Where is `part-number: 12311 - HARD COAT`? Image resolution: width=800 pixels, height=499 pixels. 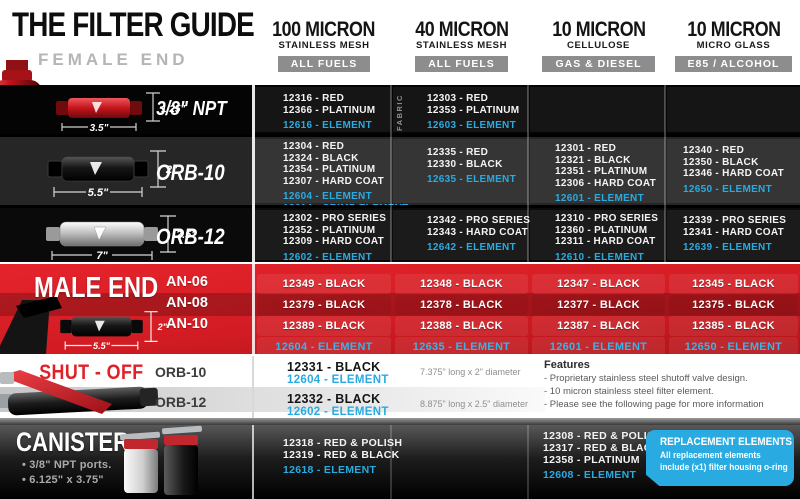 part-number: 12311 - HARD COAT is located at coordinates (605, 241).